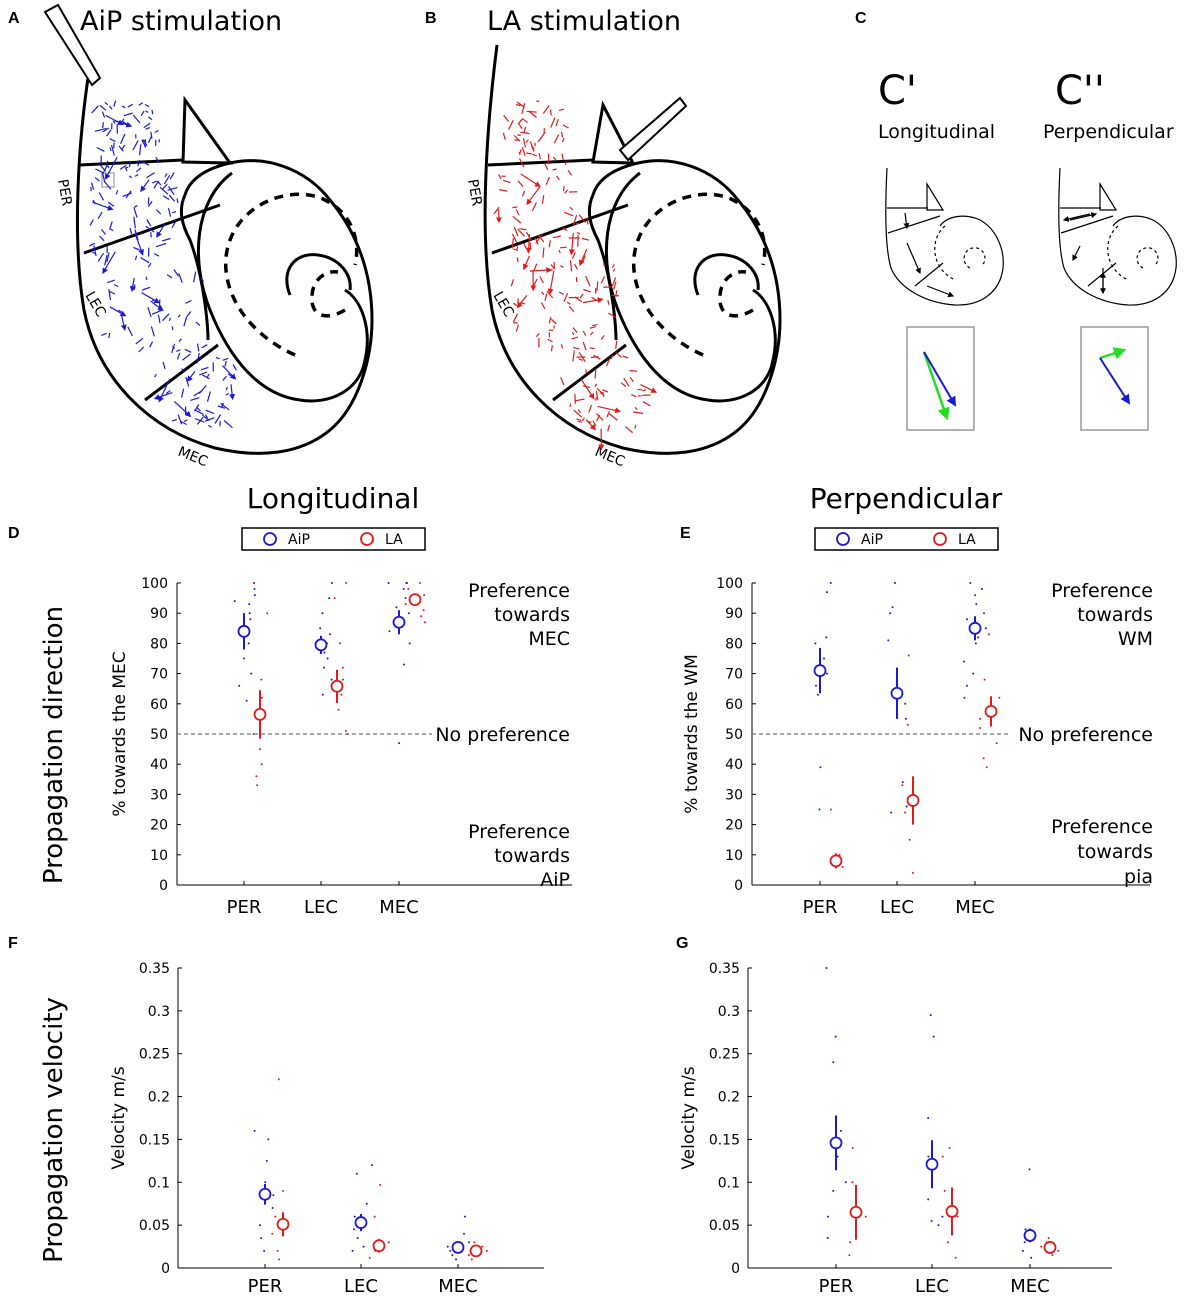  What do you see at coordinates (54, 1130) in the screenshot?
I see `row-label-velocity: Propagation velocity` at bounding box center [54, 1130].